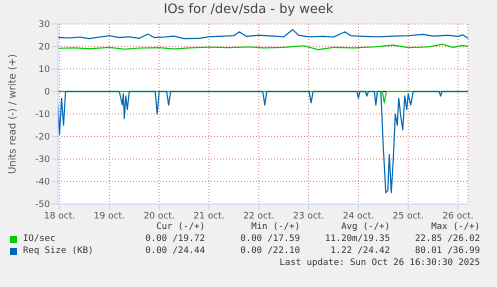 This screenshot has height=287, width=497. What do you see at coordinates (180, 227) in the screenshot?
I see `text: Cur (-/+)` at bounding box center [180, 227].